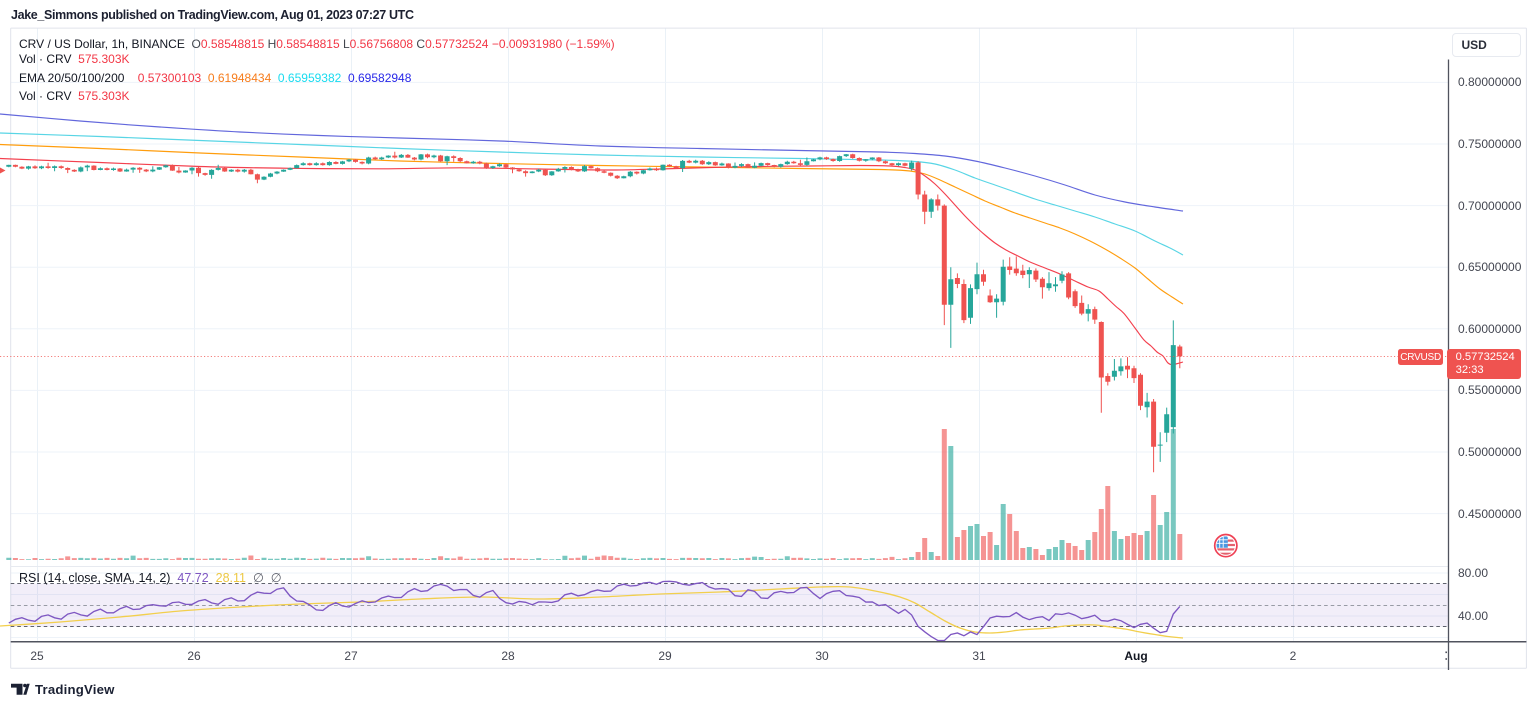 Image resolution: width=1536 pixels, height=708 pixels. Describe the element at coordinates (75, 689) in the screenshot. I see `svg-text: TradingView` at that location.